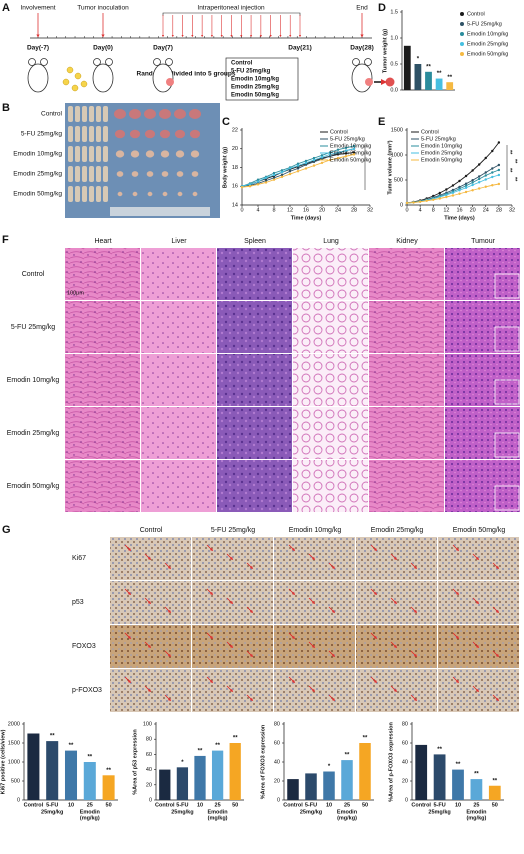  What do you see at coordinates (218, 805) in the screenshot?
I see `x-tick-label: 25` at bounding box center [218, 805].